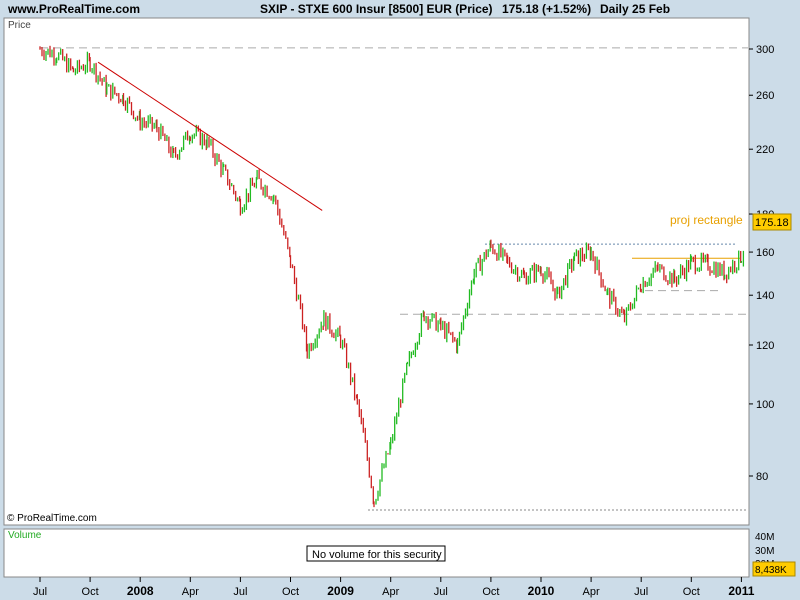  I want to click on price-tick-label: 260, so click(765, 96).